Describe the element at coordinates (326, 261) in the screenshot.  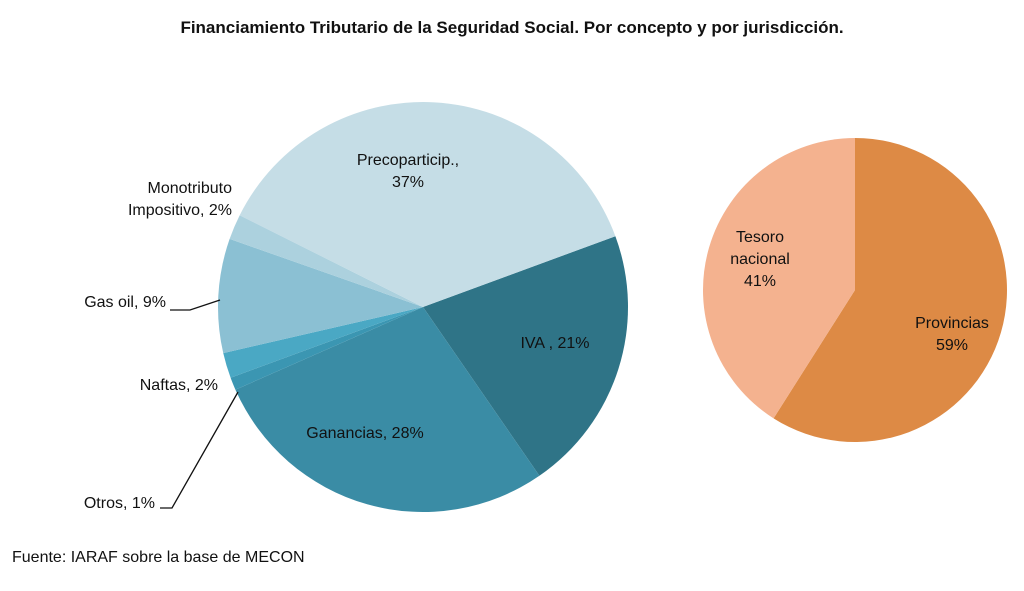
I see `pie-slice-monotributo-impositivo` at that location.